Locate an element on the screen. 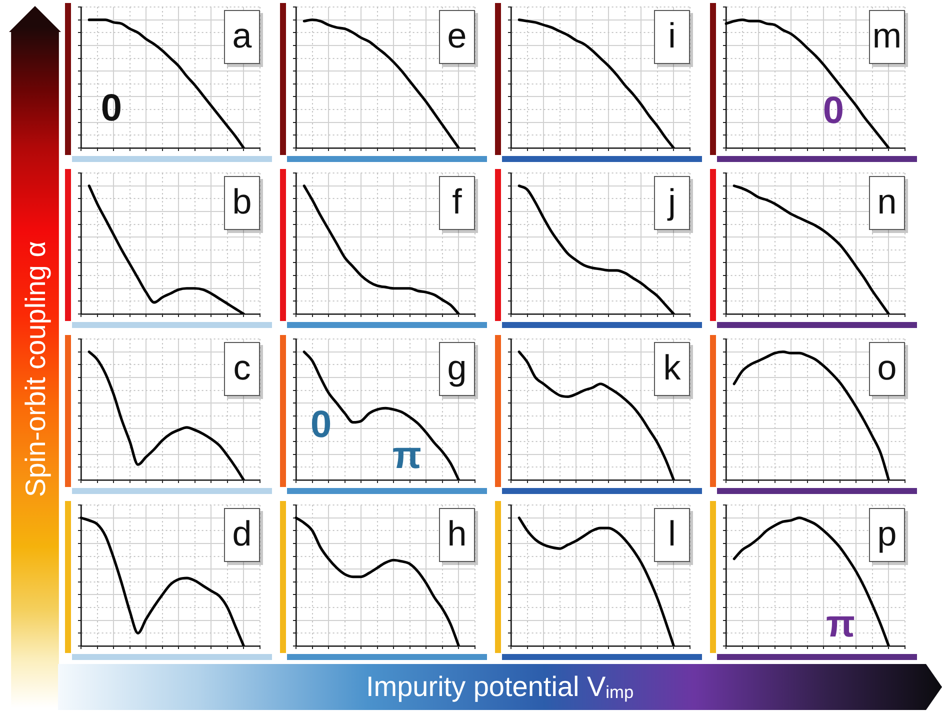 The width and height of the screenshot is (942, 711). chart-title: g is located at coordinates (457, 368).